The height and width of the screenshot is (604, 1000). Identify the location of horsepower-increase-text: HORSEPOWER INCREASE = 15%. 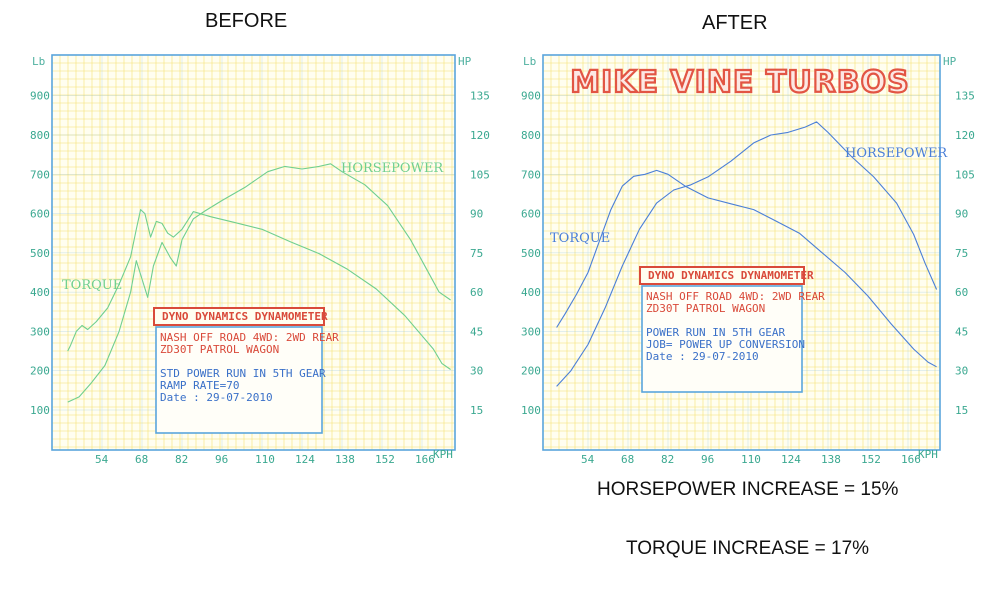
(748, 489).